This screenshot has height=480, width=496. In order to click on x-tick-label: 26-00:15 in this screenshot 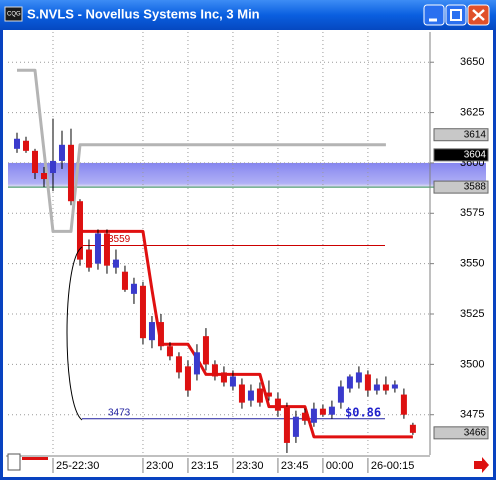, I will do `click(392, 466)`.